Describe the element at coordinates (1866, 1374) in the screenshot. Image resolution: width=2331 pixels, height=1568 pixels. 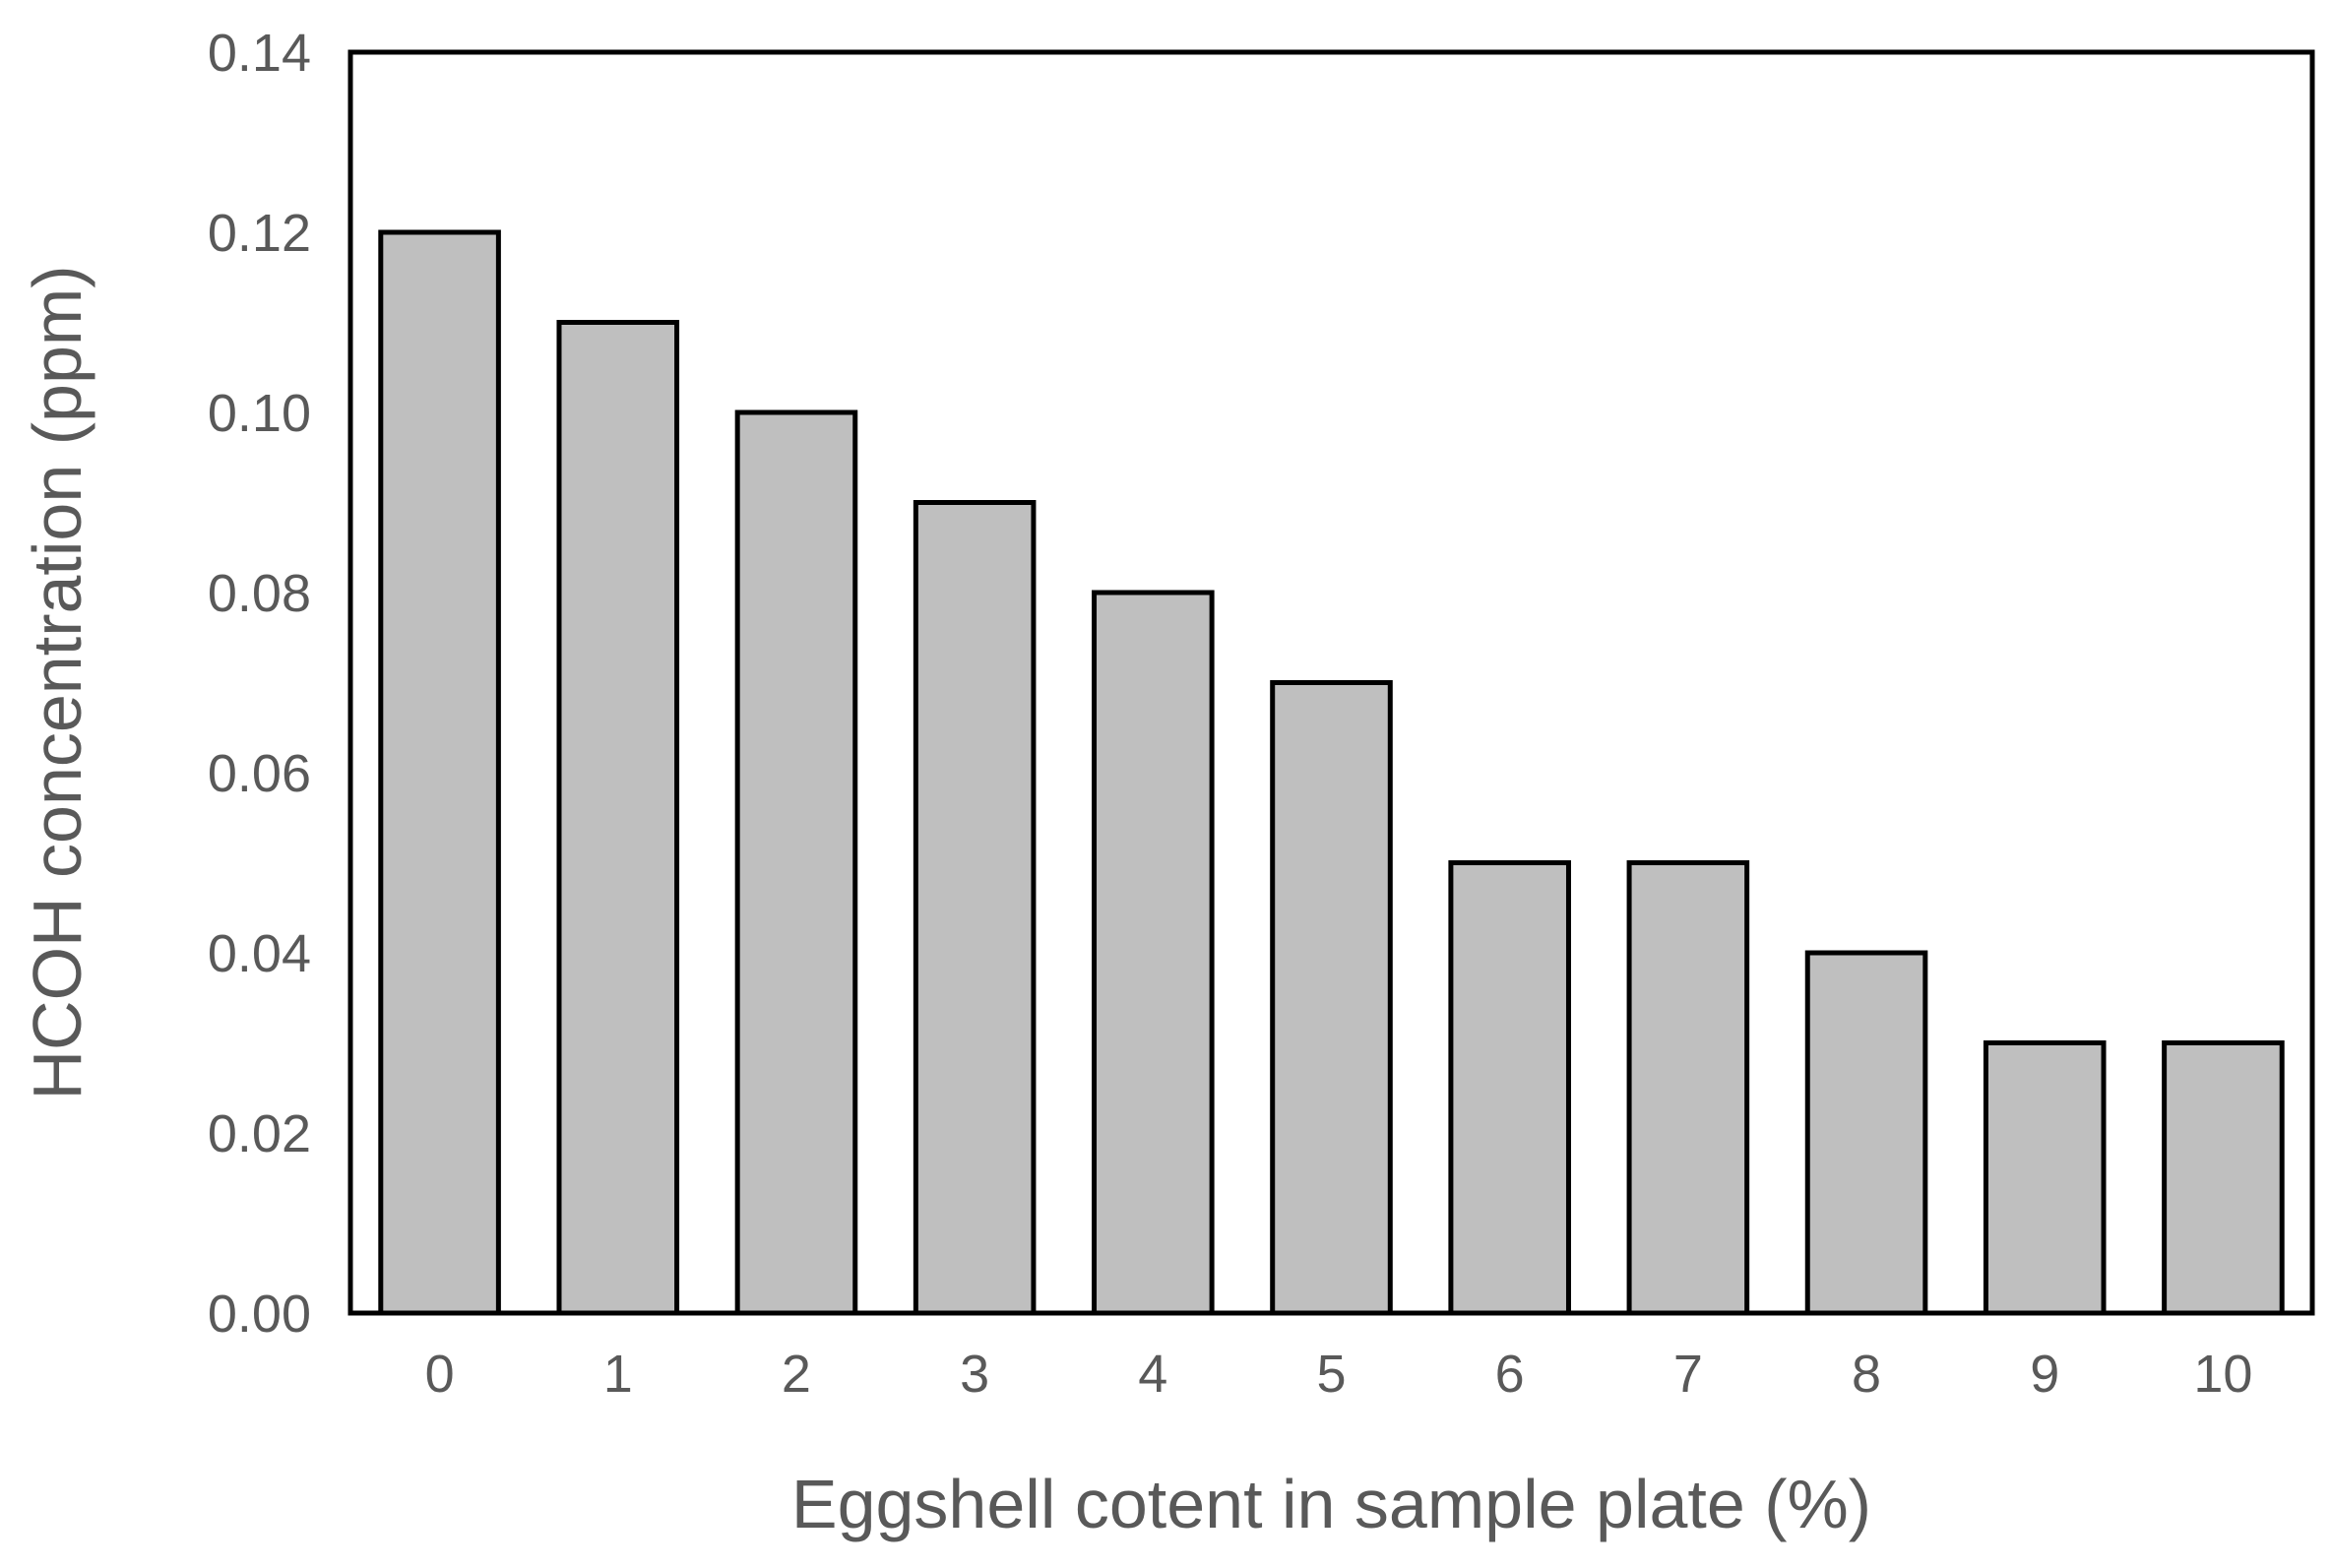
I see `x-tick-label: 8` at that location.